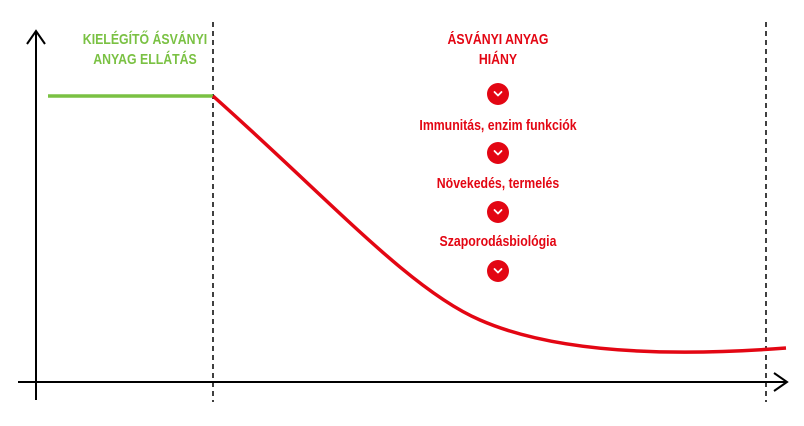 The width and height of the screenshot is (804, 426). Describe the element at coordinates (781, 382) in the screenshot. I see `x-axis-arrow-icon` at that location.